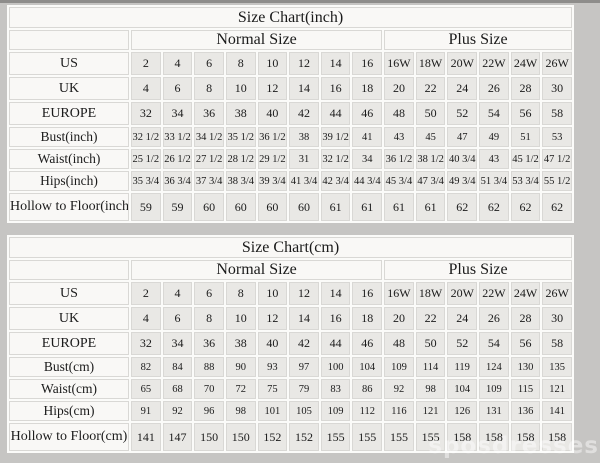  What do you see at coordinates (146, 181) in the screenshot?
I see `value-cell: 35 3/4` at bounding box center [146, 181].